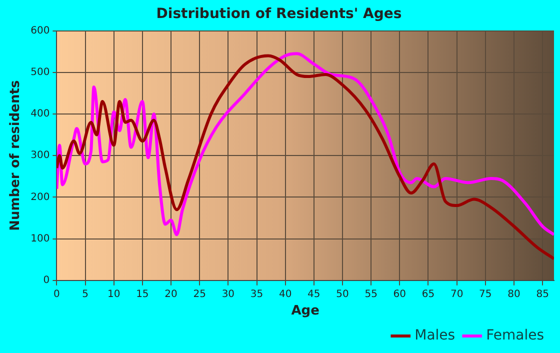 The width and height of the screenshot is (560, 353). I want to click on x-tick-label: 70, so click(457, 294).